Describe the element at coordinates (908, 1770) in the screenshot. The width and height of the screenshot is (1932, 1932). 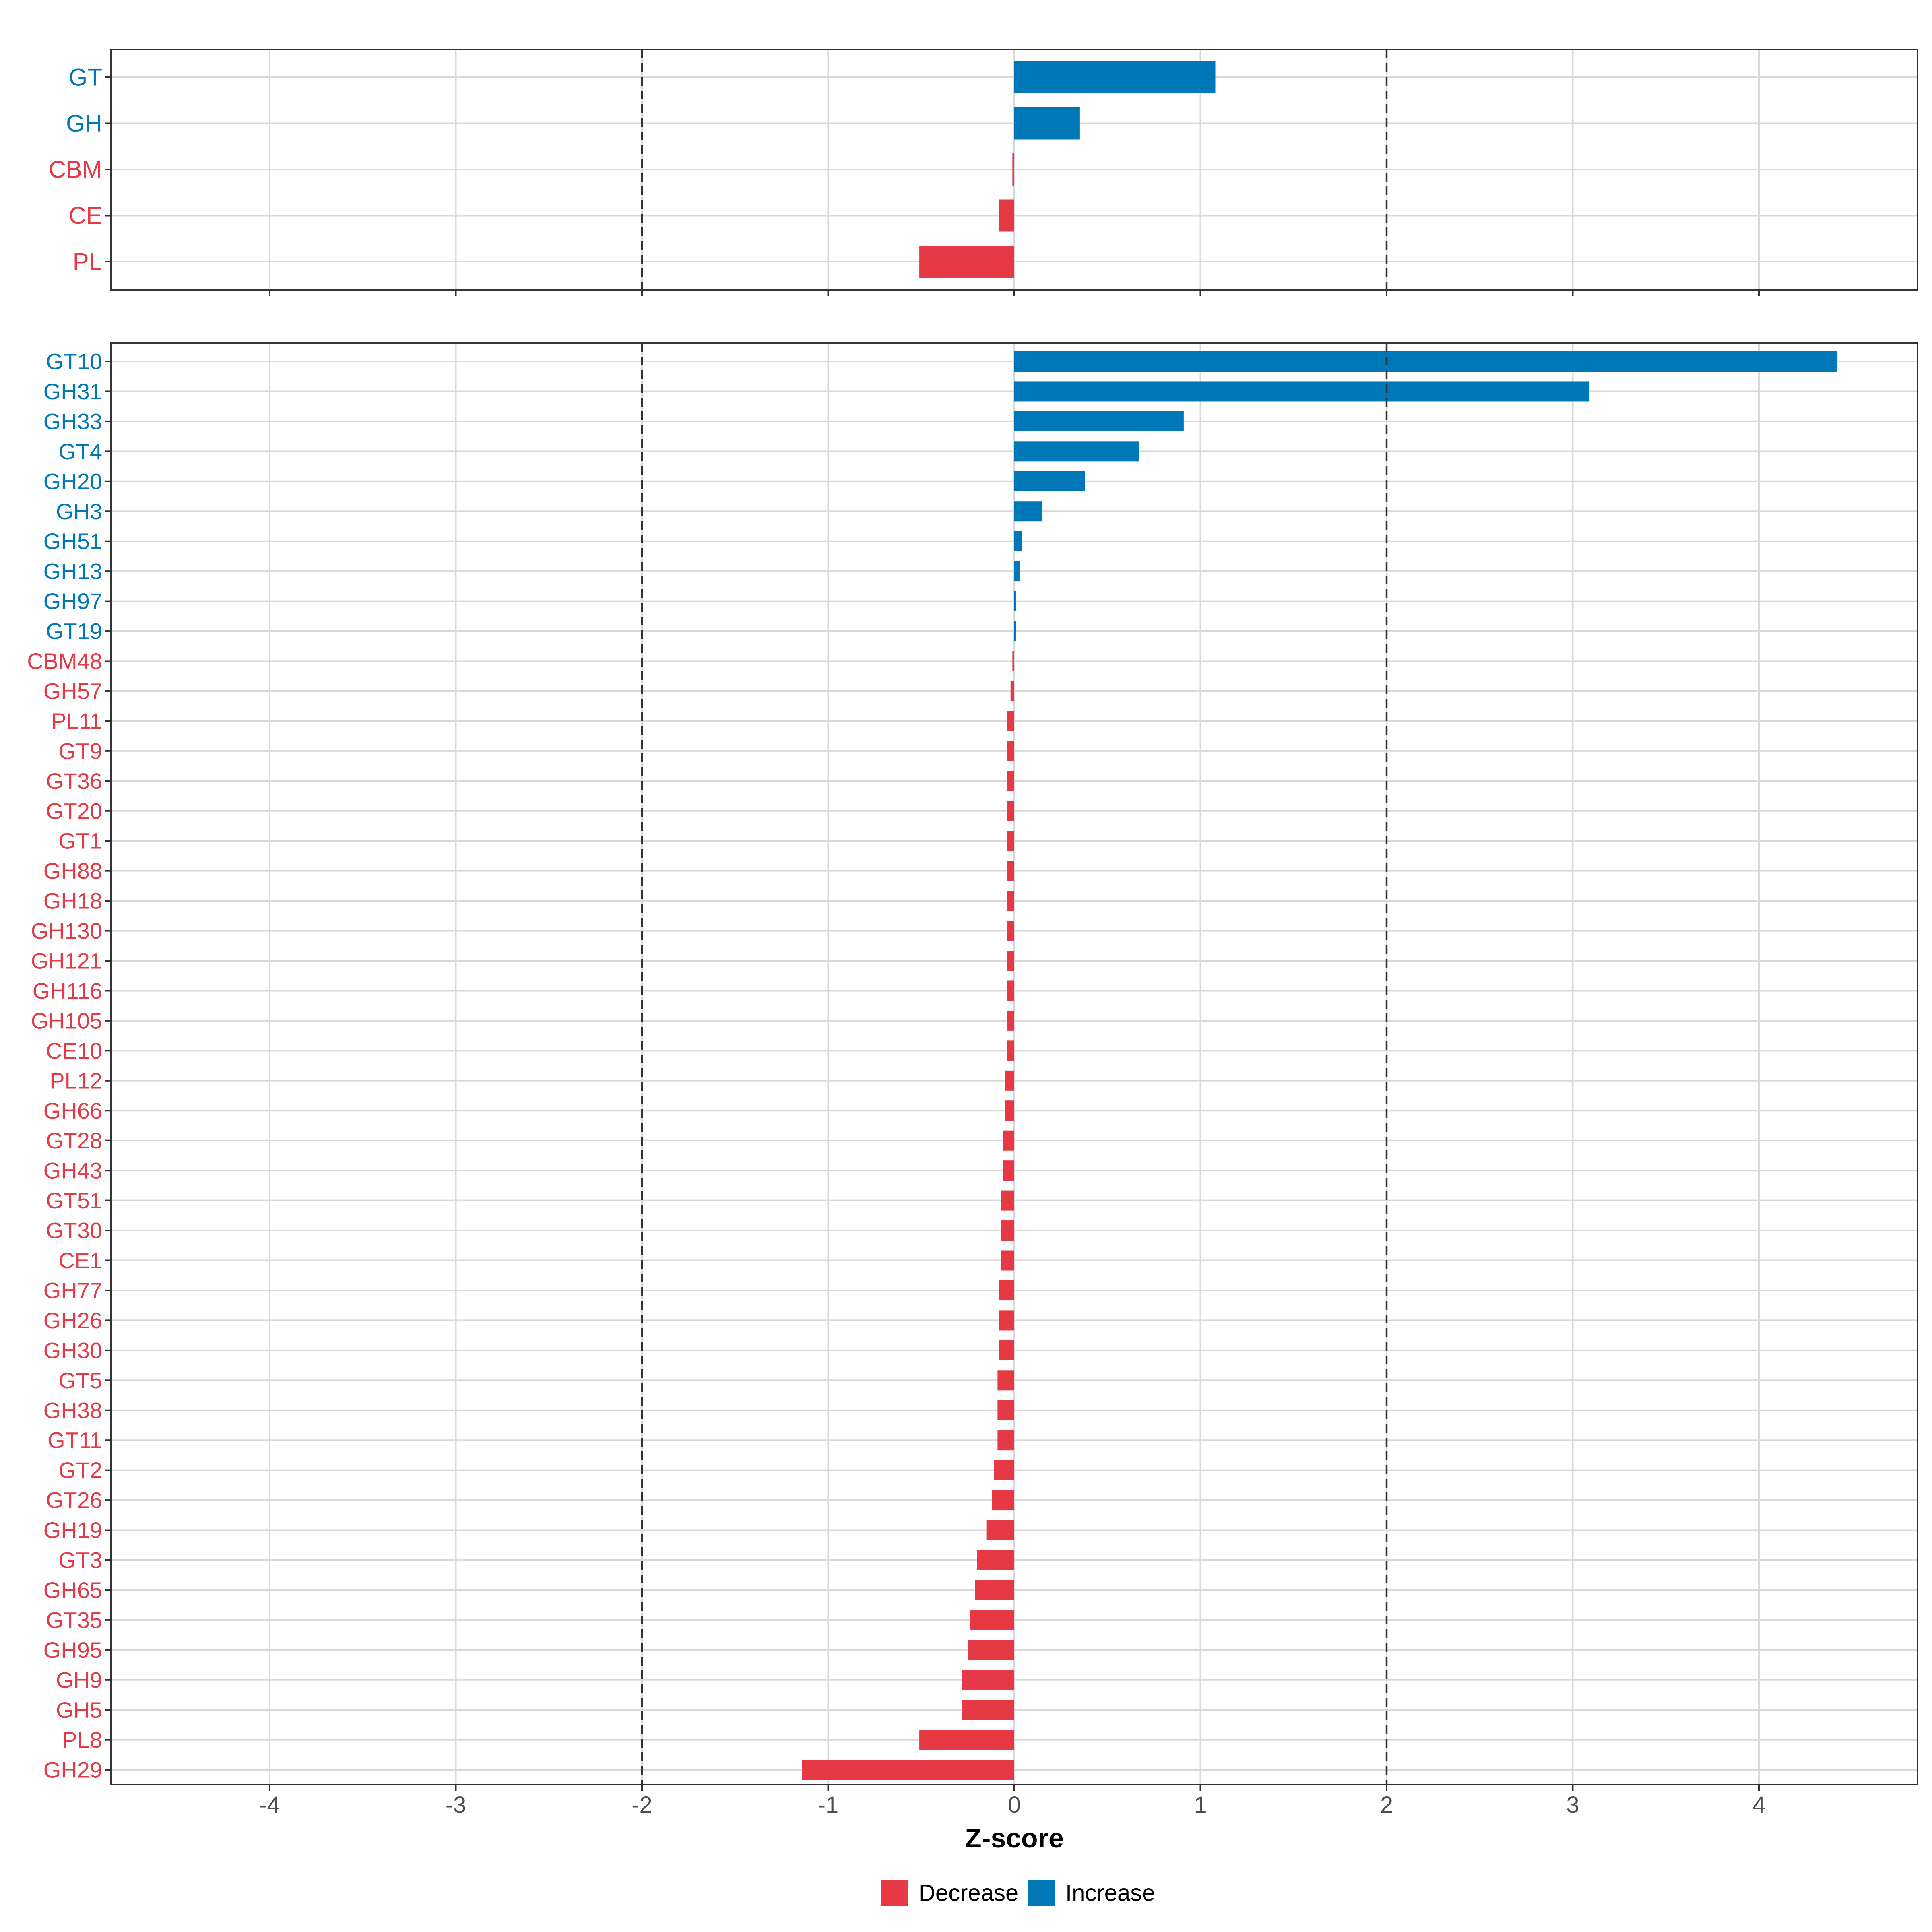
I see `bar-gh29` at that location.